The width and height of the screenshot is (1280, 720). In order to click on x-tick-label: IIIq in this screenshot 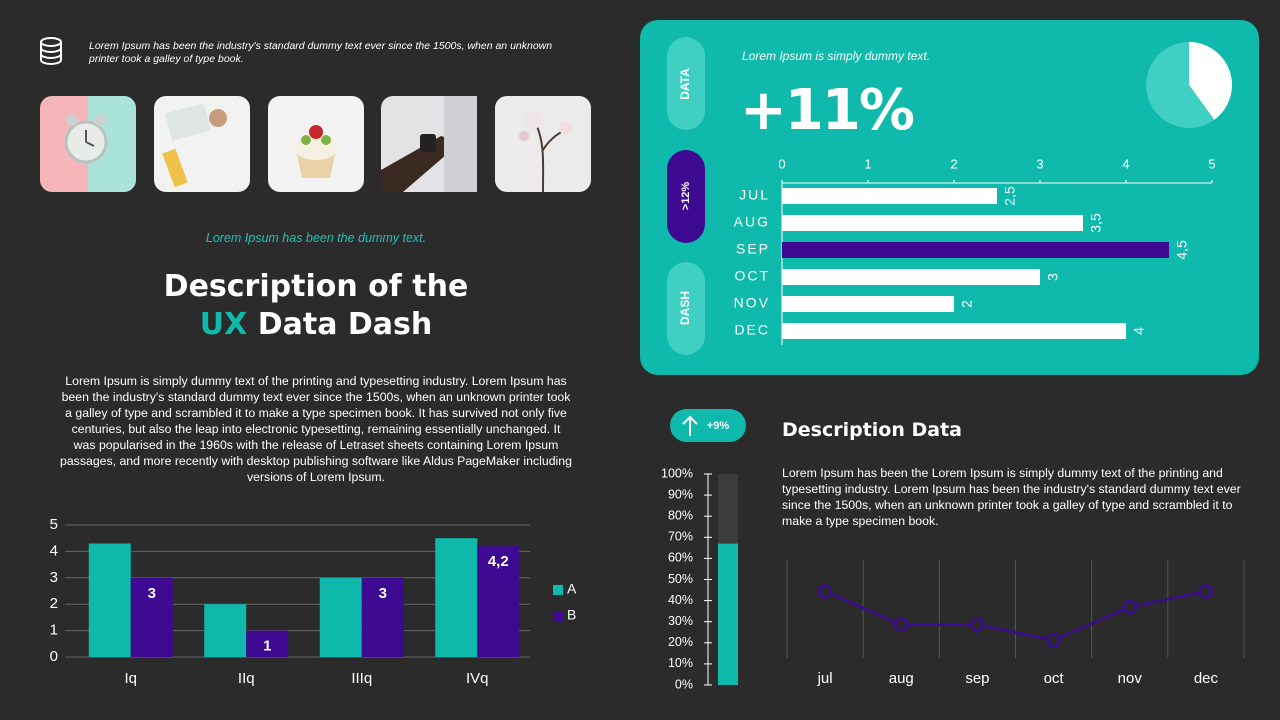, I will do `click(361, 678)`.